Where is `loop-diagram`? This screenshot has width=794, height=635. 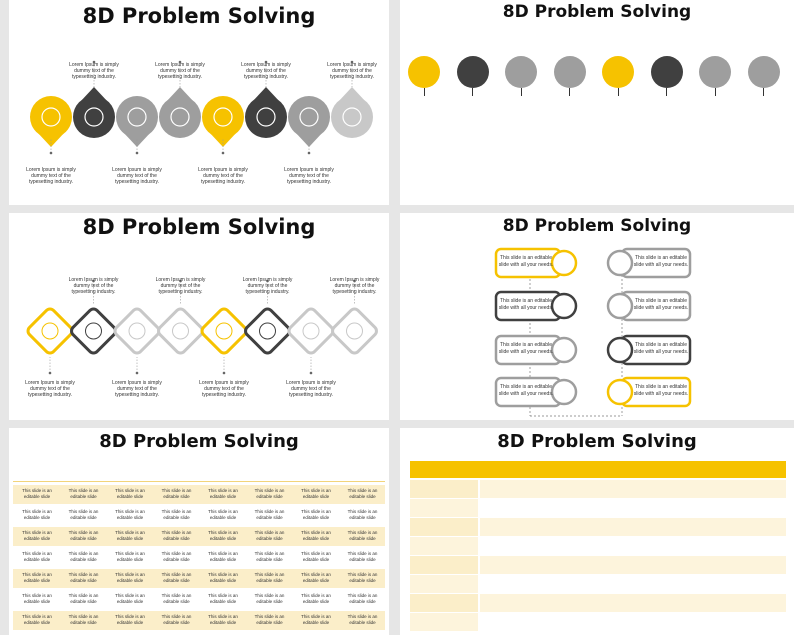 loop-diagram is located at coordinates (593, 332).